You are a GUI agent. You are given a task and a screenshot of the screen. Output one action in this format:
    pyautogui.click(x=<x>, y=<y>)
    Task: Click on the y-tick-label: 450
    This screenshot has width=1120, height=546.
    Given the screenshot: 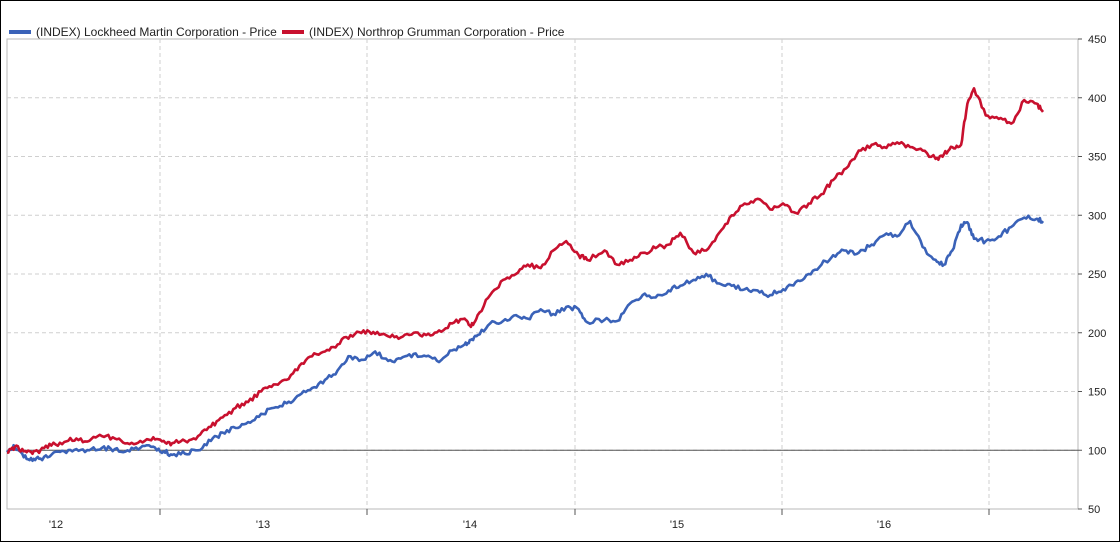 What is the action you would take?
    pyautogui.click(x=1097, y=40)
    